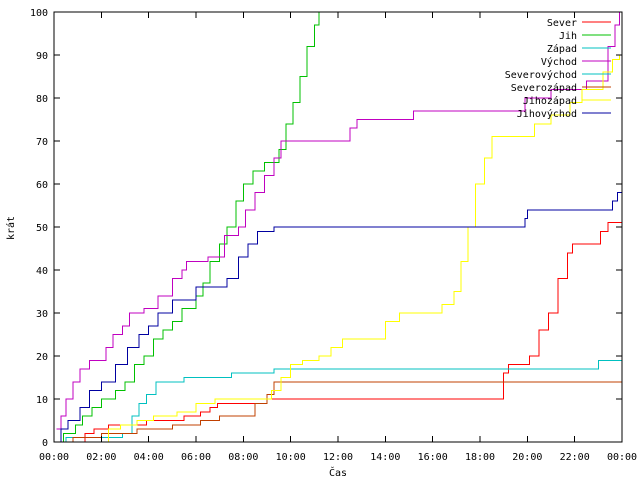 The image size is (640, 480). I want to click on y-tick-label-8: 80, so click(42, 99).